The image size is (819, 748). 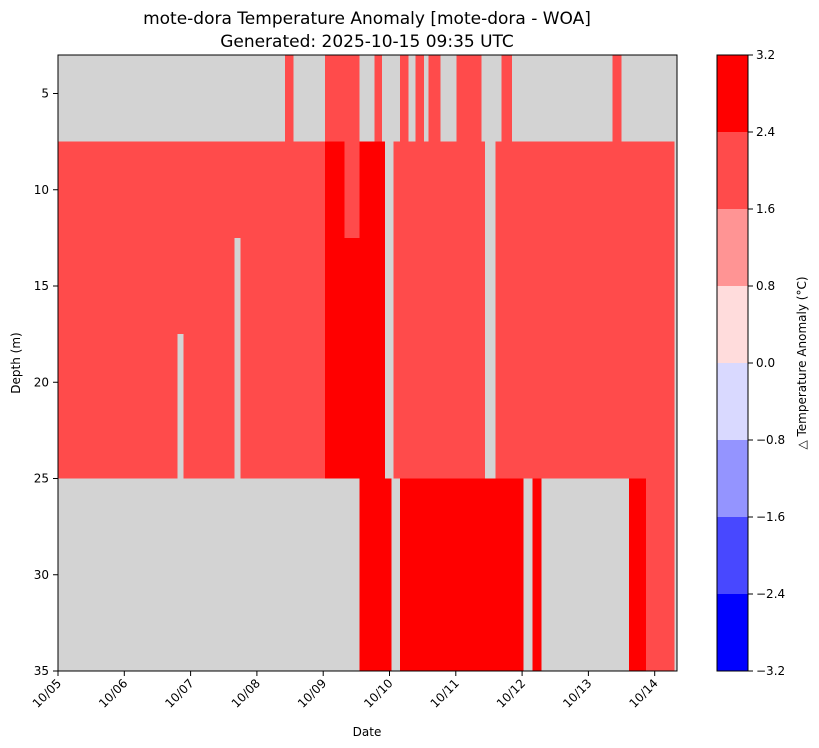 I want to click on chart-subtitle: Generated: 2025-10-15 09:35 UTC, so click(x=367, y=42).